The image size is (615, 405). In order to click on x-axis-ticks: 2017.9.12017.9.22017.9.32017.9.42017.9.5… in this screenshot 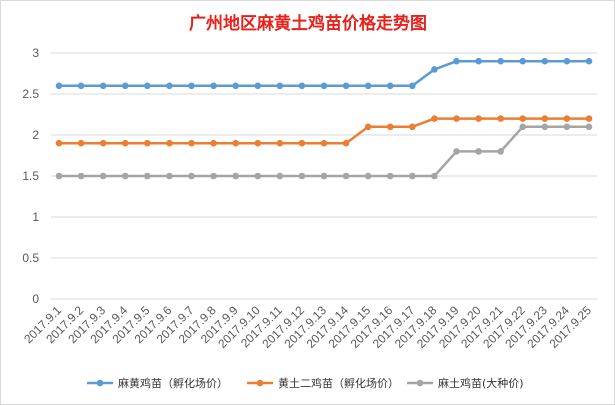, I will do `click(307, 327)`.